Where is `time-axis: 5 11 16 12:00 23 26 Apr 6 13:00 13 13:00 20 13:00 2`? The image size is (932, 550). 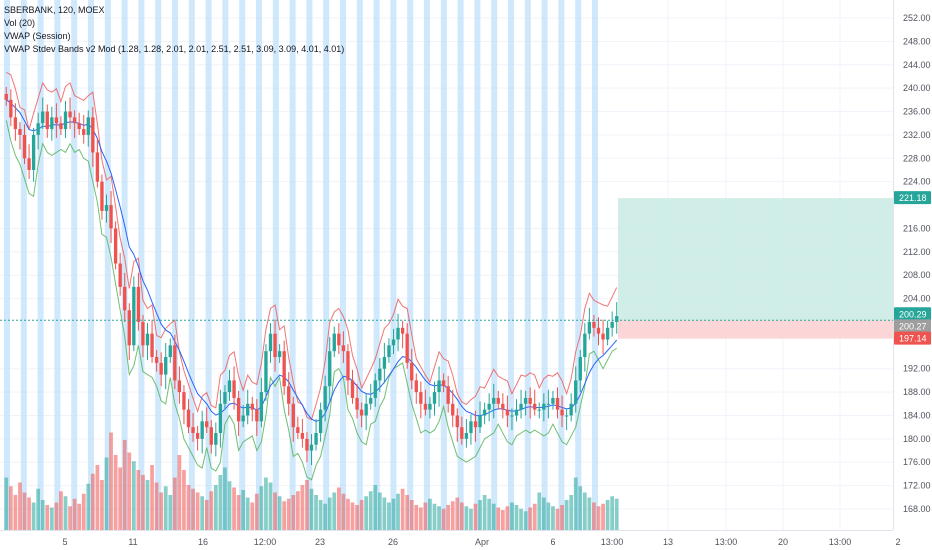
time-axis: 5 11 16 12:00 23 26 Apr 6 13:00 13 13:00 20 13:00 2 is located at coordinates (481, 542).